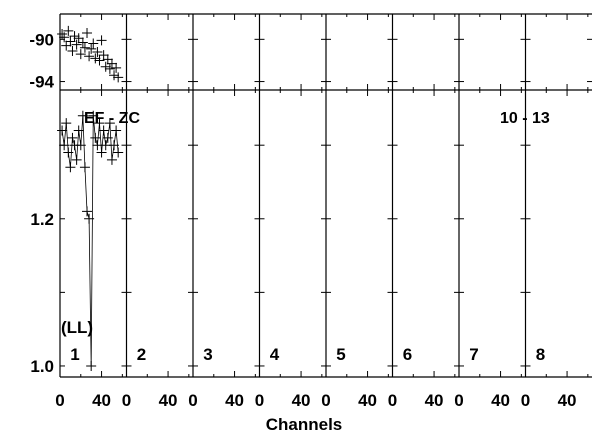 This screenshot has width=592, height=434. What do you see at coordinates (304, 424) in the screenshot?
I see `x-axis-title: Channels` at bounding box center [304, 424].